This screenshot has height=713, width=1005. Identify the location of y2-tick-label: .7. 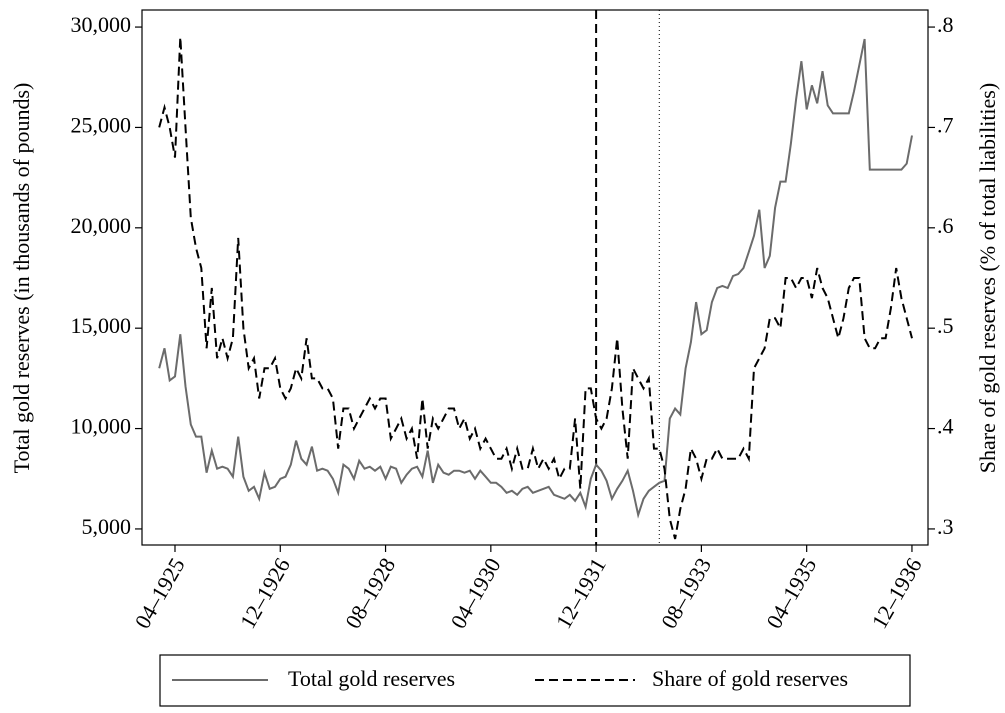
(945, 124).